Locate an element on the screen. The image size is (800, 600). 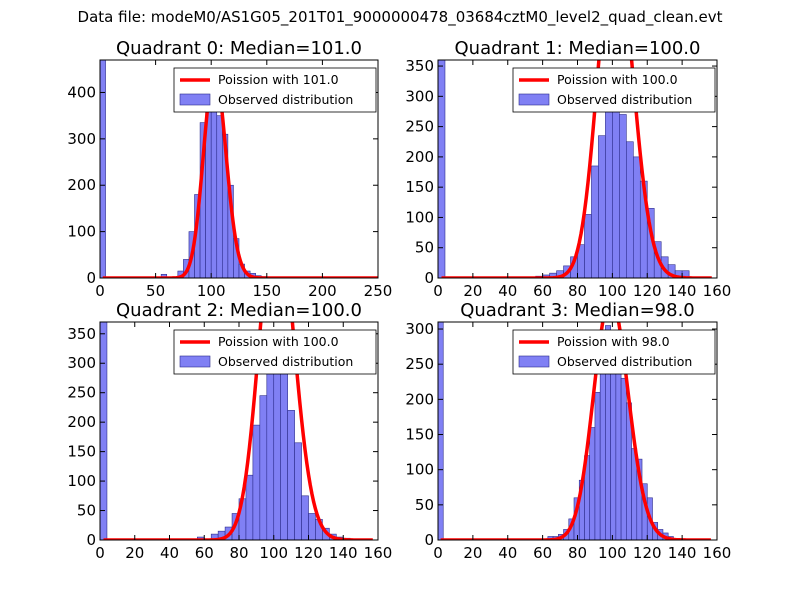
chart-title: Quadrant 0: Median=101.0 is located at coordinates (239, 48).